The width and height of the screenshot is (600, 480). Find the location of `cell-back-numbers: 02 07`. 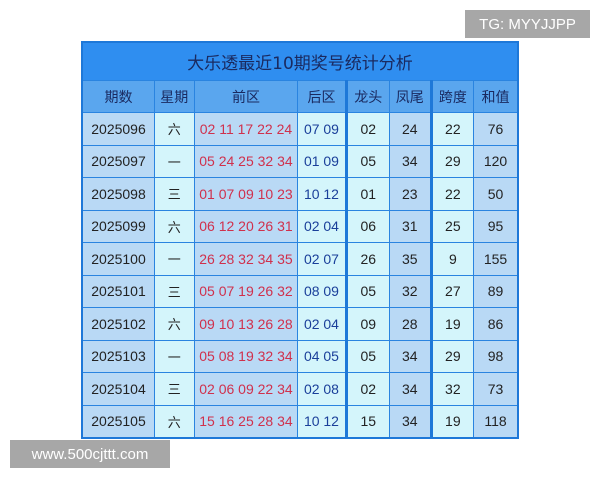

cell-back-numbers: 02 07 is located at coordinates (322, 259).